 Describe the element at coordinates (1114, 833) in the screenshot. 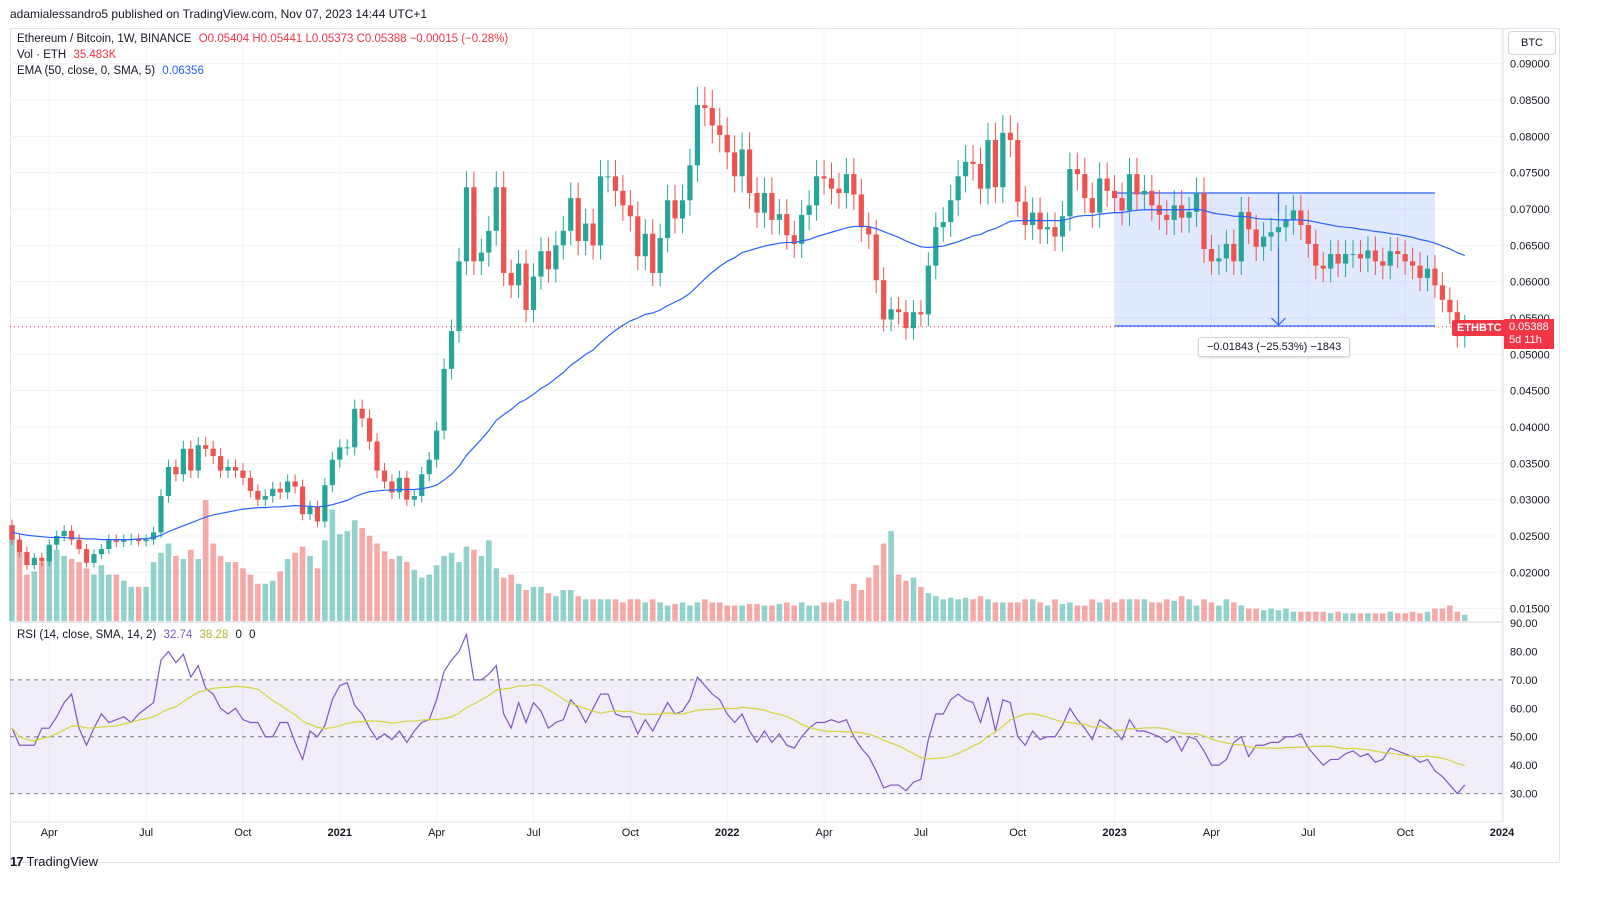

I see `time-tick-label: 2023` at that location.